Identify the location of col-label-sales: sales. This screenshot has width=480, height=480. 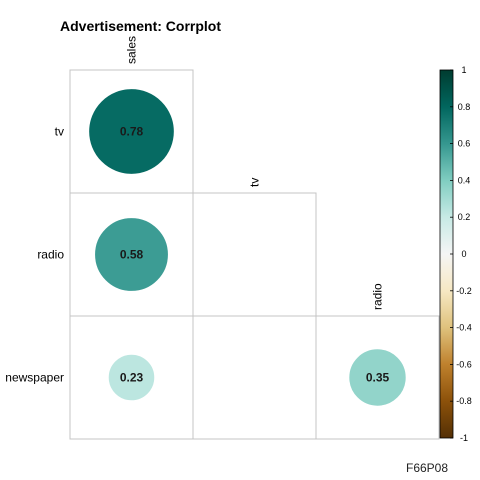
(132, 50).